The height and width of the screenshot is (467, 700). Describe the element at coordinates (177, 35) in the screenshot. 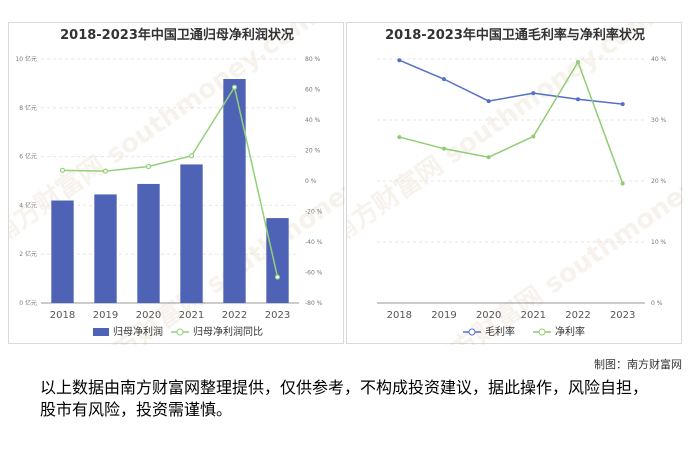

I see `chart-title: 2018-2023年中国卫通归母净利润状况` at that location.